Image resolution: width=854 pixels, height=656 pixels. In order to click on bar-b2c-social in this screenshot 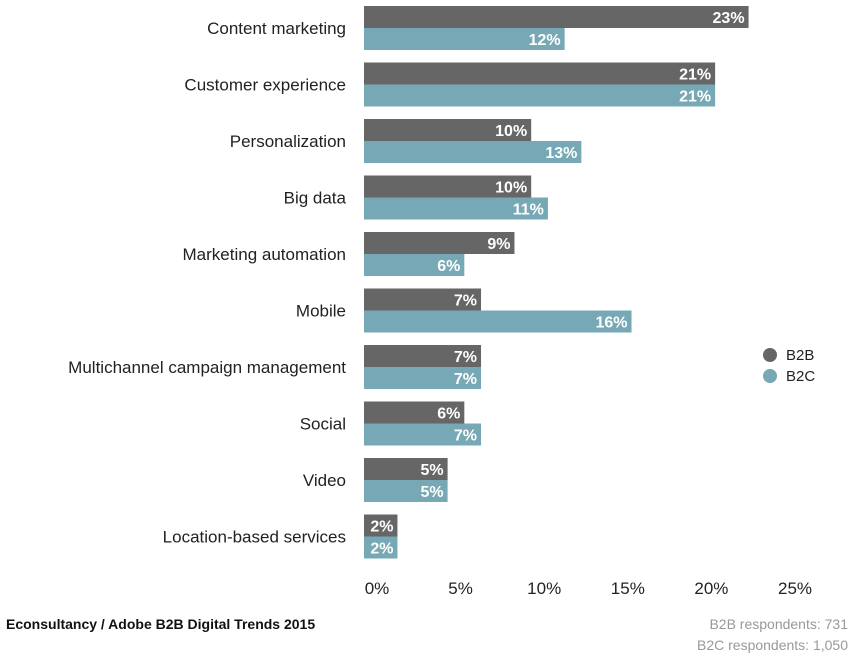, I will do `click(423, 434)`.